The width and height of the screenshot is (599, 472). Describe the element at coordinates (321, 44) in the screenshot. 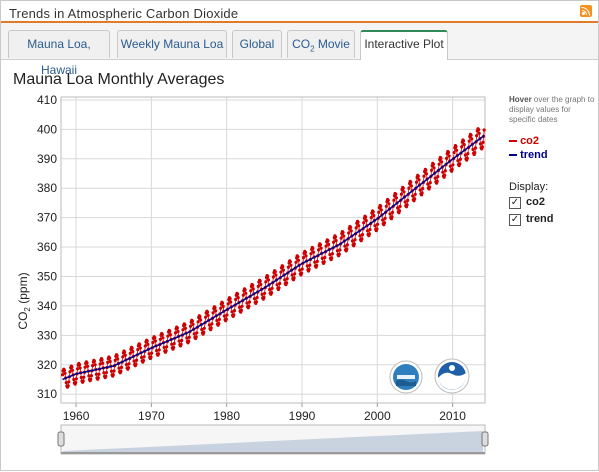

I see `tab-co2-movie: CO2 Movie` at that location.